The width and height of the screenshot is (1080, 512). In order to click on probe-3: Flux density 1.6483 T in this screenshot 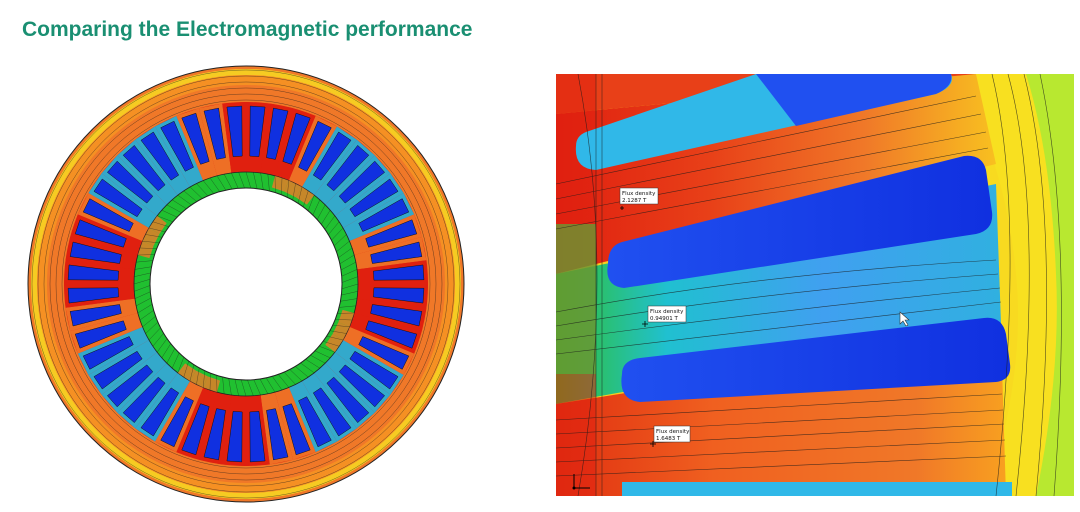, I will do `click(670, 436)`.